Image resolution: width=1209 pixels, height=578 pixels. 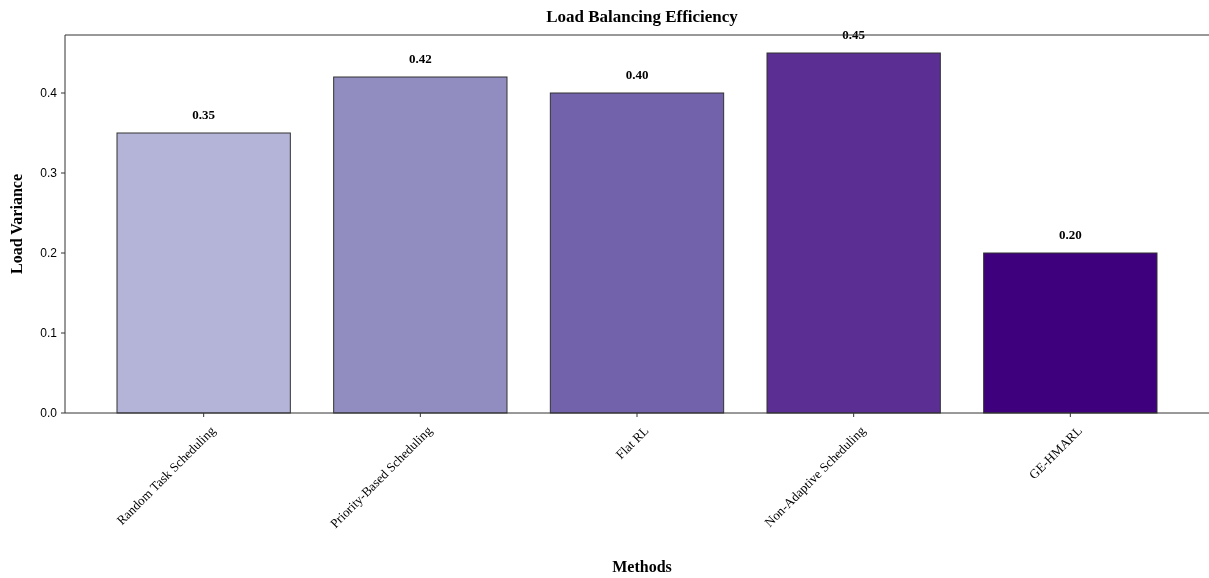 What do you see at coordinates (854, 34) in the screenshot?
I see `data-label: 0.45` at bounding box center [854, 34].